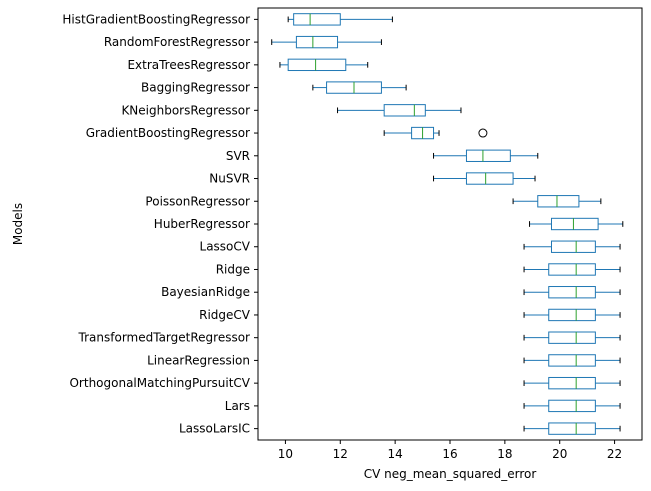 The image size is (651, 491). What do you see at coordinates (450, 474) in the screenshot?
I see `x-axis-label: CV neg_mean_squared_error` at bounding box center [450, 474].